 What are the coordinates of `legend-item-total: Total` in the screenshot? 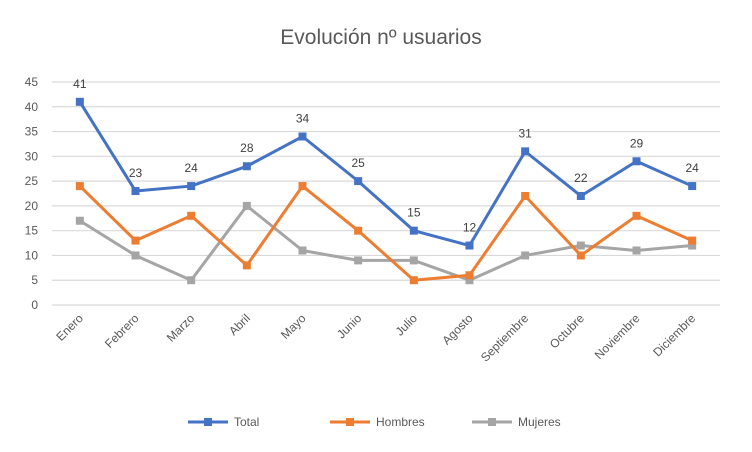 It's located at (223, 422).